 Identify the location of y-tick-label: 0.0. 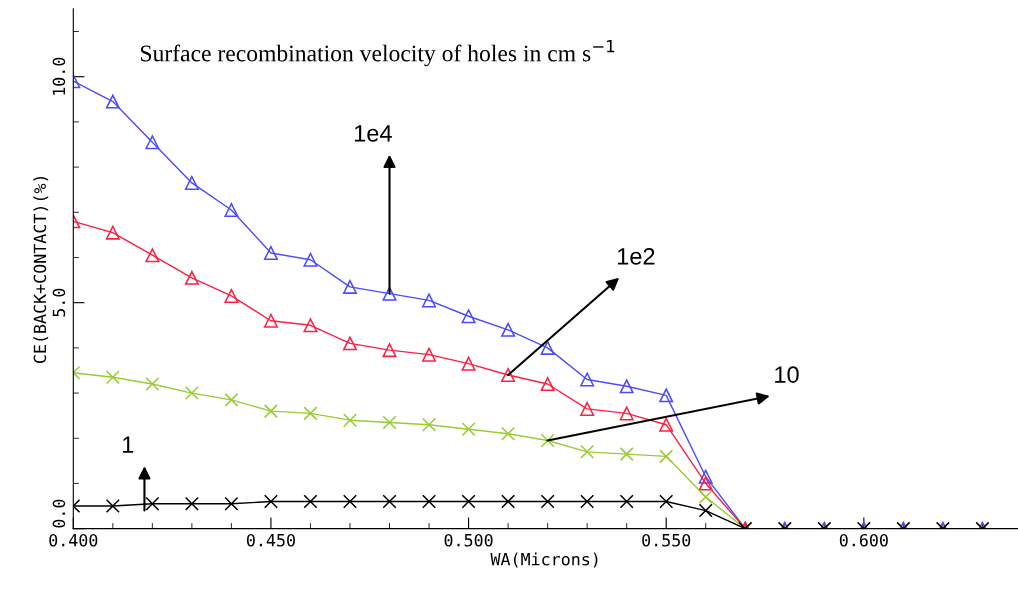
(59, 513).